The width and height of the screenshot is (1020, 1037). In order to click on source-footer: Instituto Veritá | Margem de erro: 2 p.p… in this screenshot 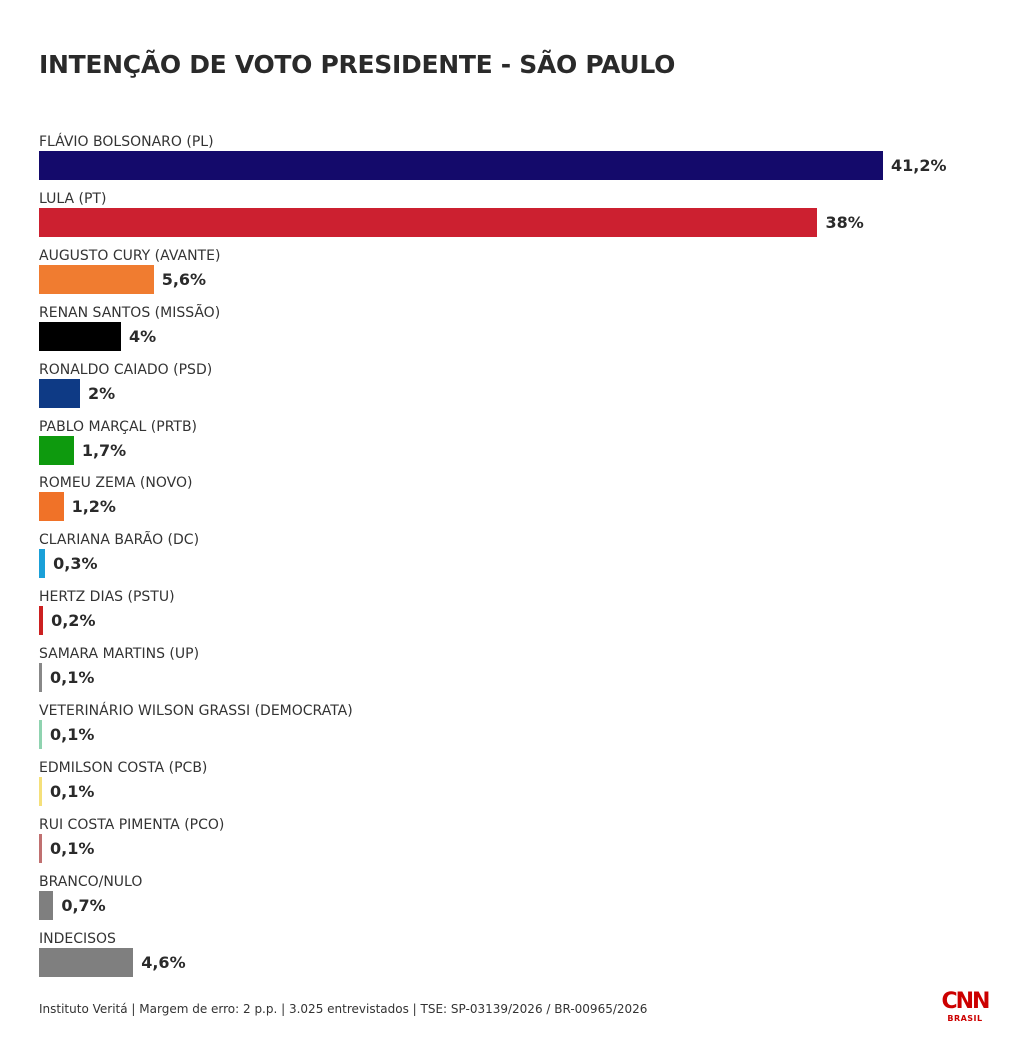, I will do `click(343, 1009)`.